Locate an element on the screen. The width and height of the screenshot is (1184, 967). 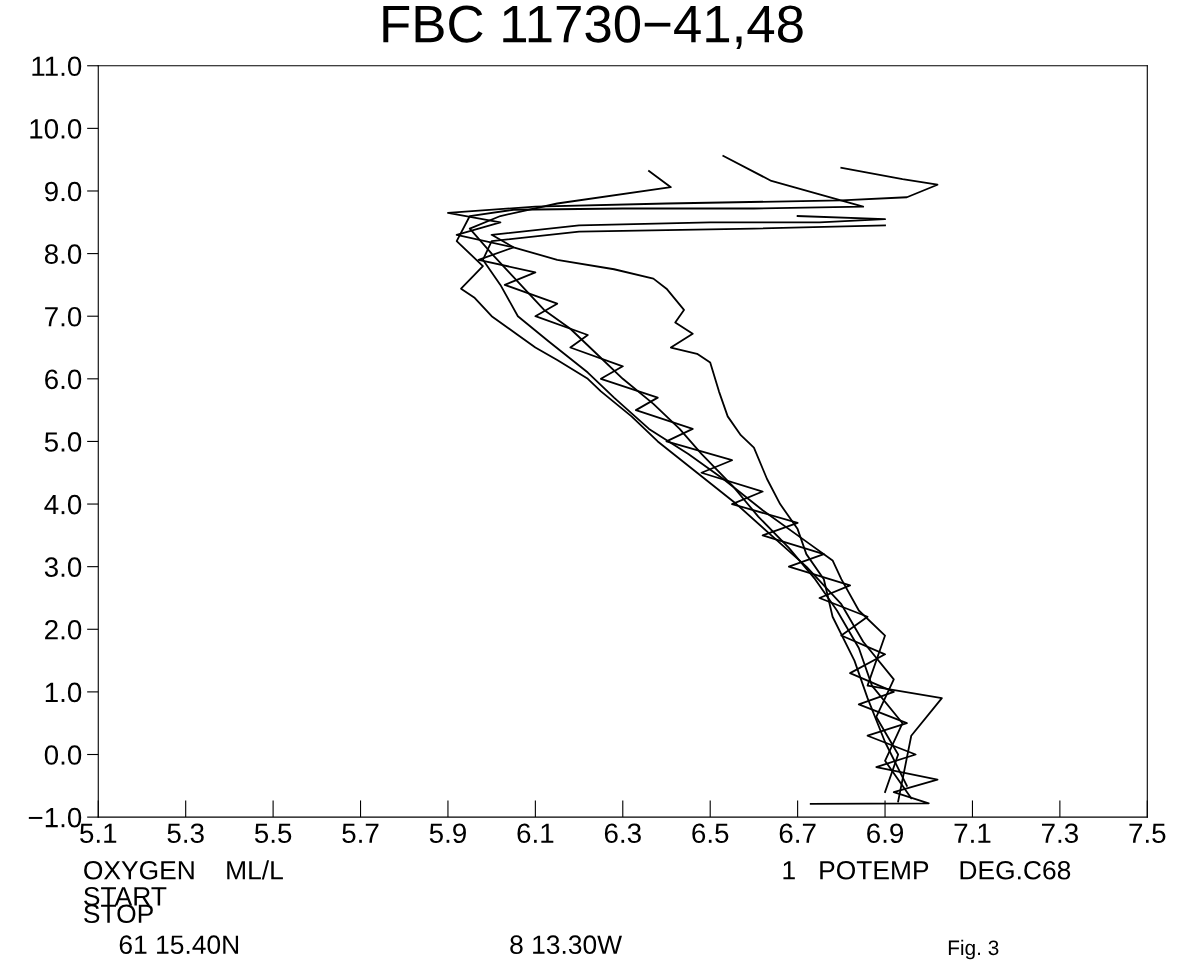
y-tick-label: 10.0 is located at coordinates (56, 129).